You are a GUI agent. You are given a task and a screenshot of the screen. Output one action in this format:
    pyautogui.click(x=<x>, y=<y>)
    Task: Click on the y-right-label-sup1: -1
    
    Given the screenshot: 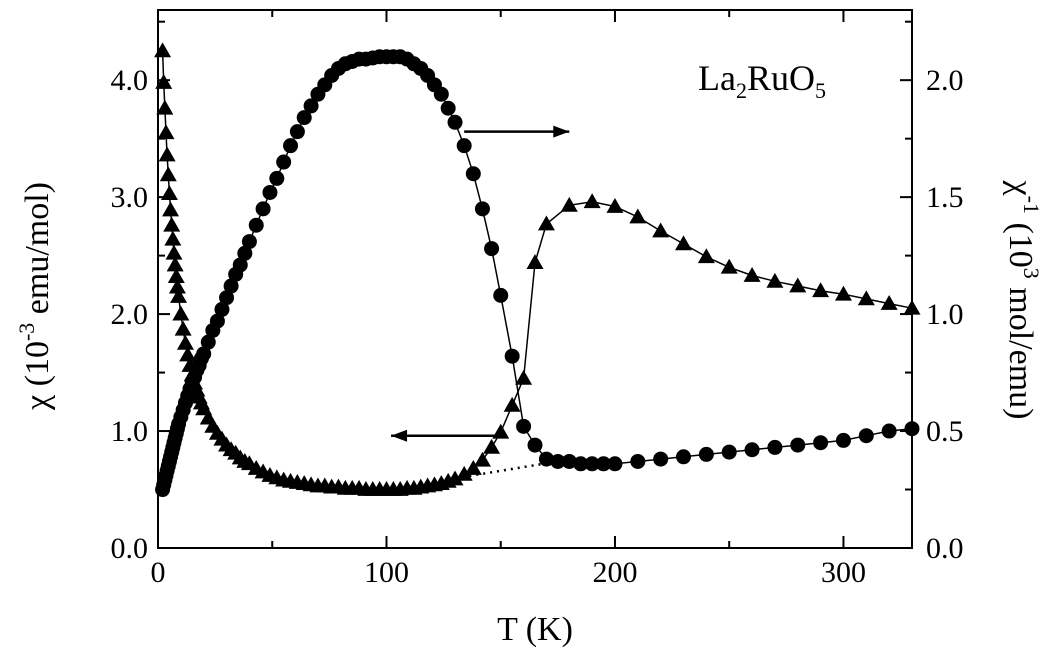 What is the action you would take?
    pyautogui.click(x=1031, y=205)
    